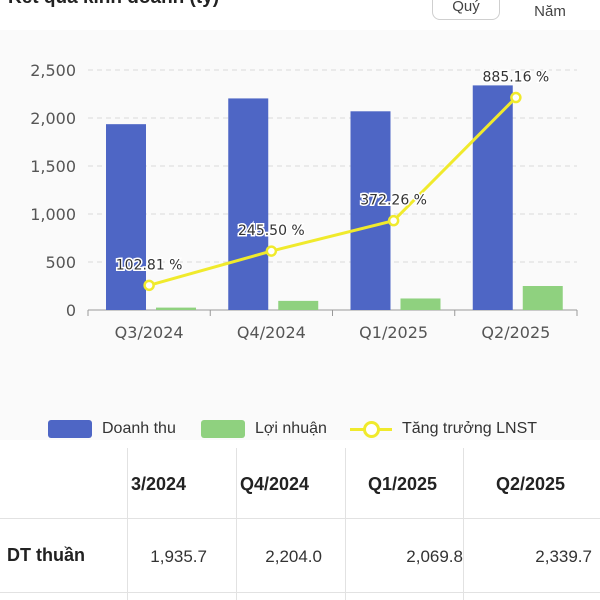 This screenshot has height=600, width=600. I want to click on y-tick-label: 500, so click(60, 262).